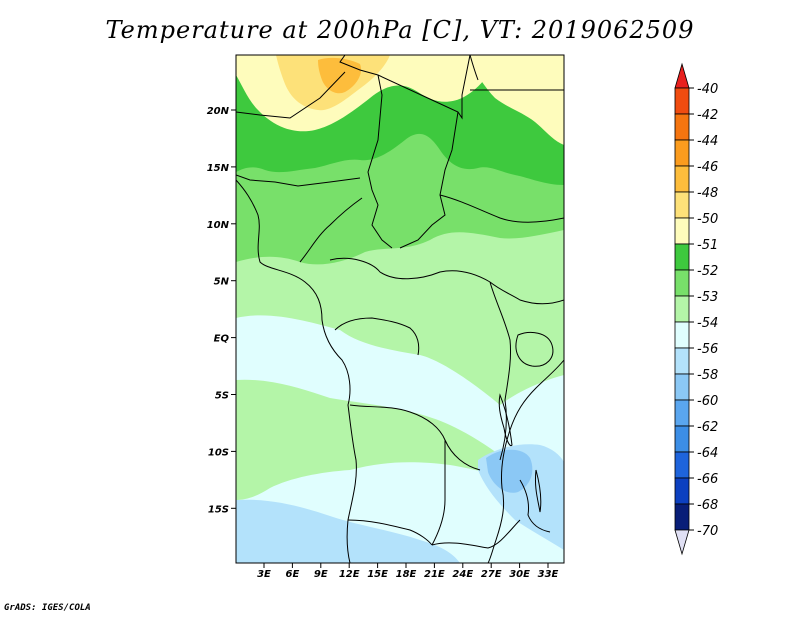 The image size is (800, 618). I want to click on lon-label-33e: 33E, so click(548, 574).